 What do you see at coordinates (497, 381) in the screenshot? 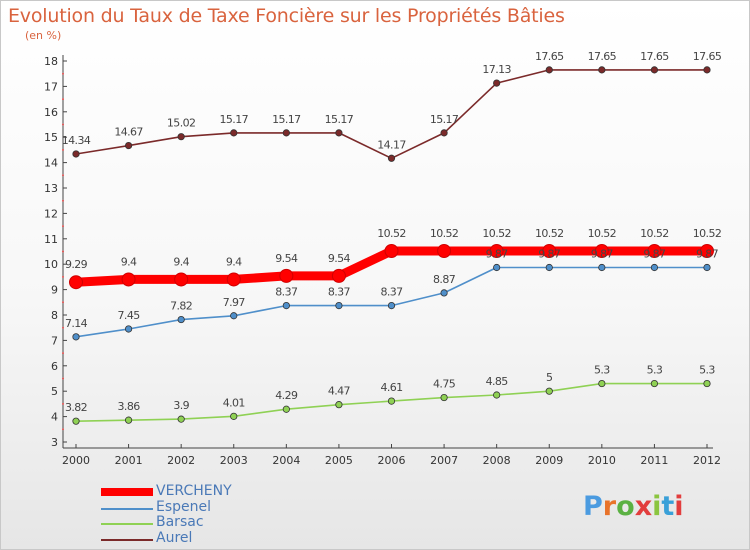
I see `data-label-barsac: 4.85` at bounding box center [497, 381].